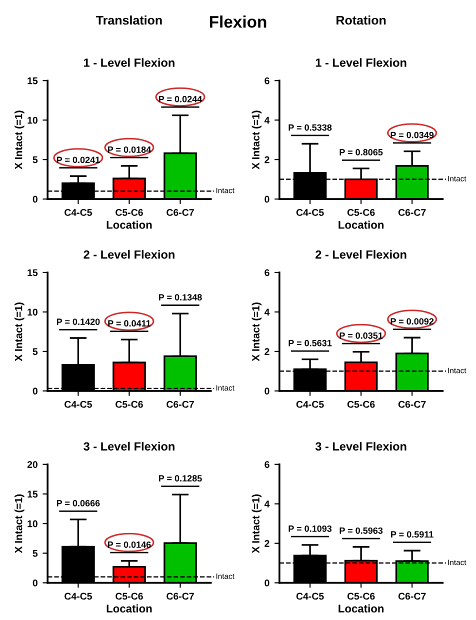 This screenshot has height=620, width=476. Describe the element at coordinates (129, 323) in the screenshot. I see `annotation: P = 0.0411` at that location.